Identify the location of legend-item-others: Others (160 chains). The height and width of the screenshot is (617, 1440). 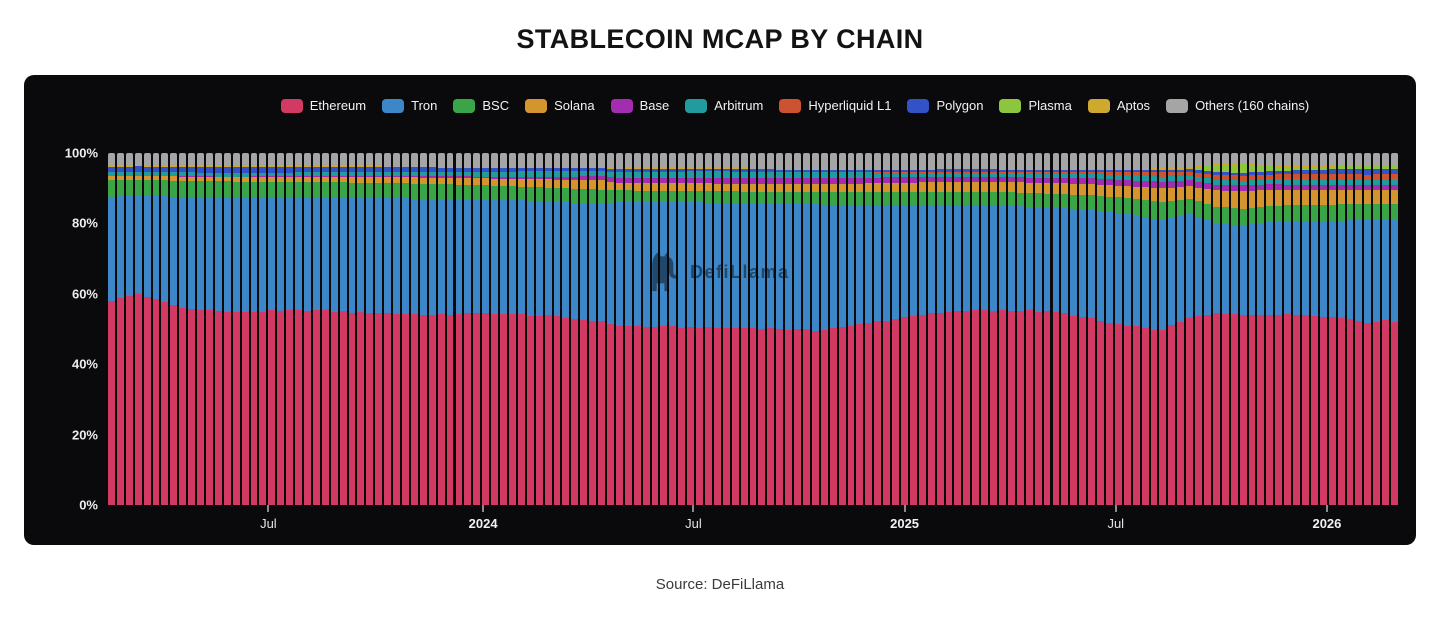
(1237, 105).